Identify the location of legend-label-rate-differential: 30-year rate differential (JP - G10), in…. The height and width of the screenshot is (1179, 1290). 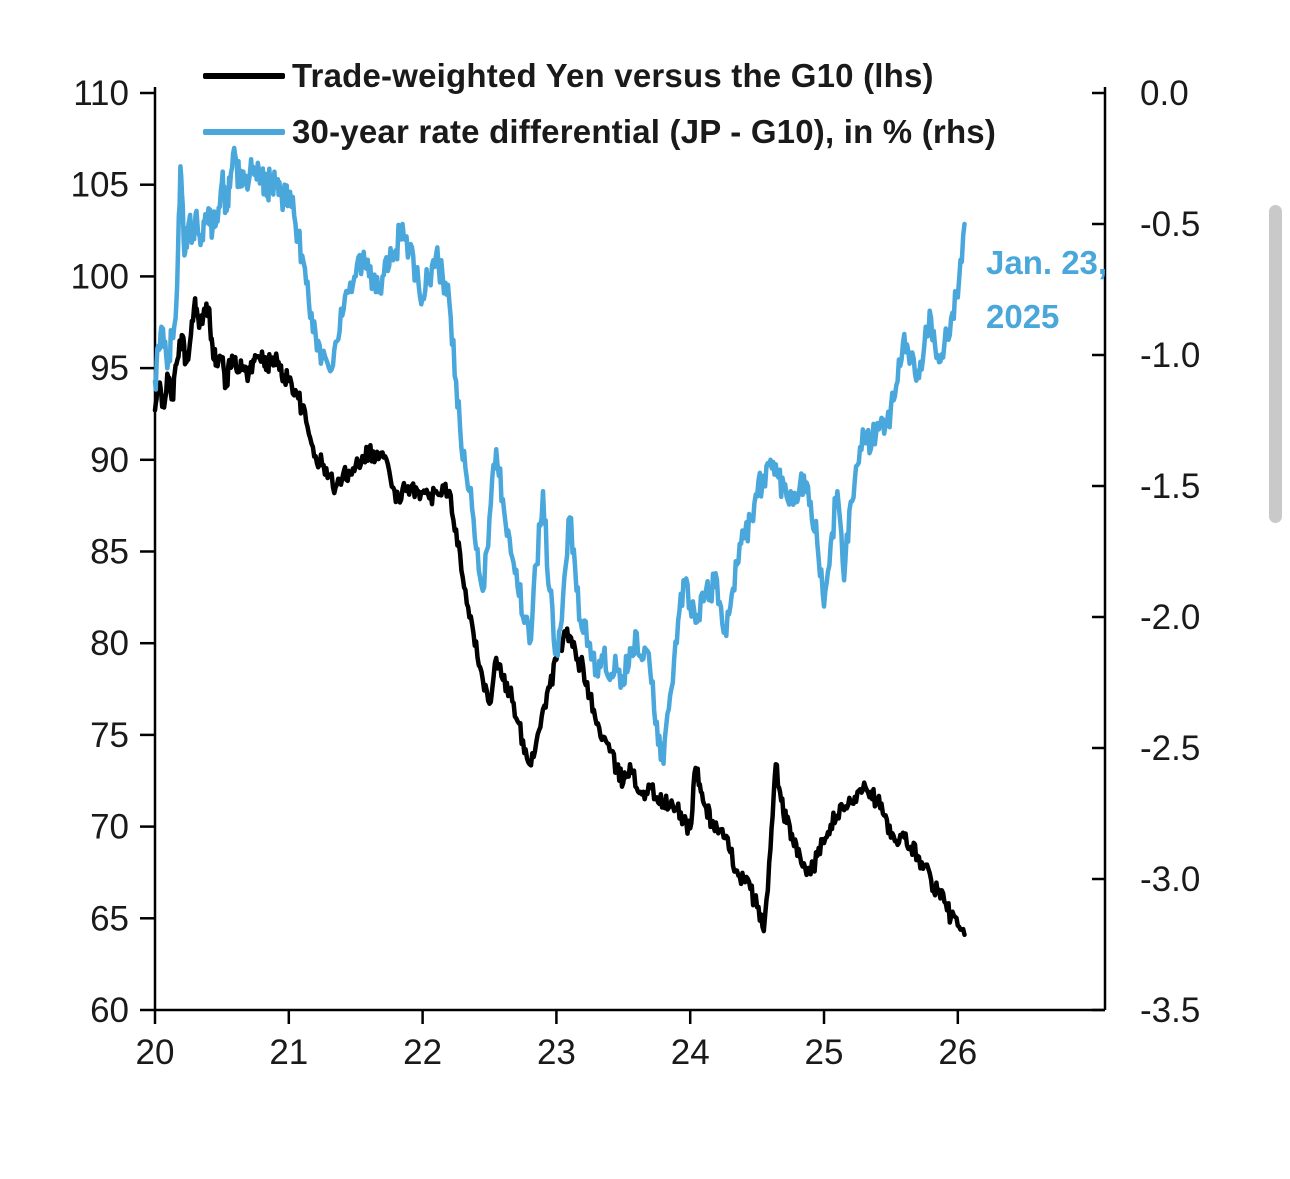
(644, 131).